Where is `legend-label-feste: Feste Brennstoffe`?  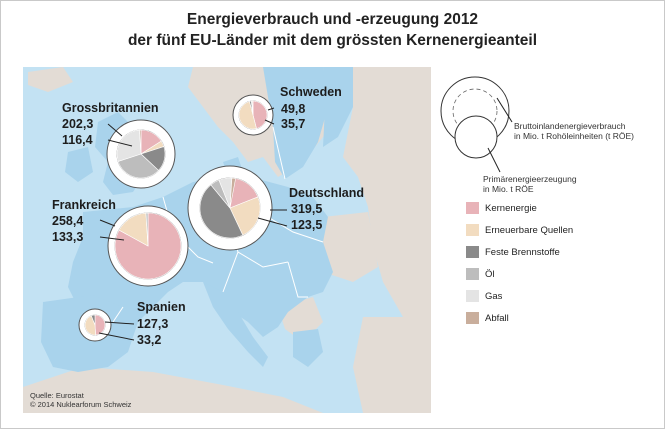
legend-label-feste: Feste Brennstoffe is located at coordinates (522, 252).